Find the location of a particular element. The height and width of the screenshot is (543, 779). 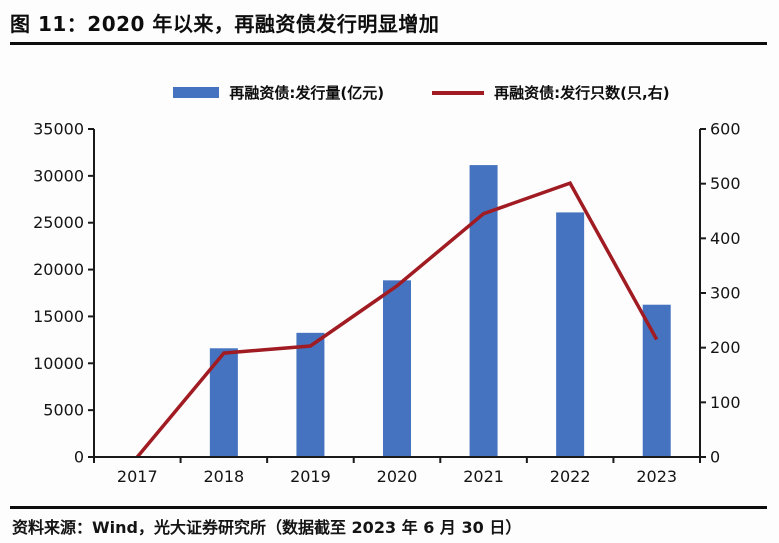

right-axis-tick-label: 300 is located at coordinates (725, 293).